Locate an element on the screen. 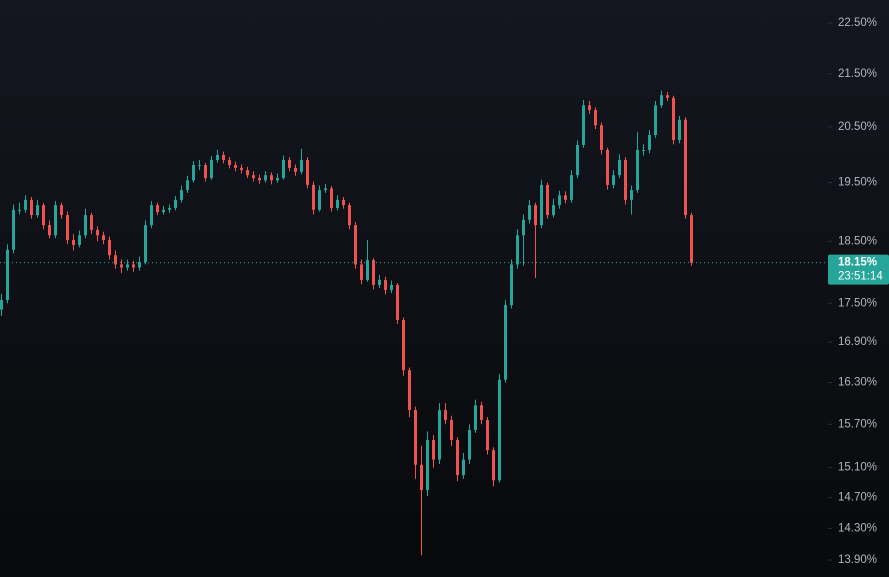 Image resolution: width=889 pixels, height=577 pixels. y-tick-label: 16.90% is located at coordinates (857, 342).